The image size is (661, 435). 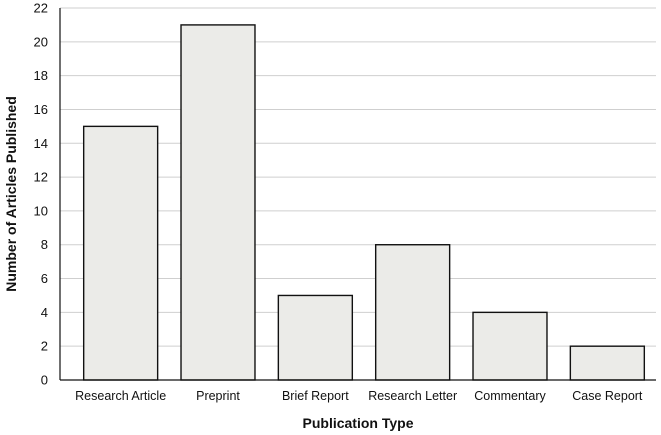 What do you see at coordinates (120, 253) in the screenshot?
I see `bar-research-article` at bounding box center [120, 253].